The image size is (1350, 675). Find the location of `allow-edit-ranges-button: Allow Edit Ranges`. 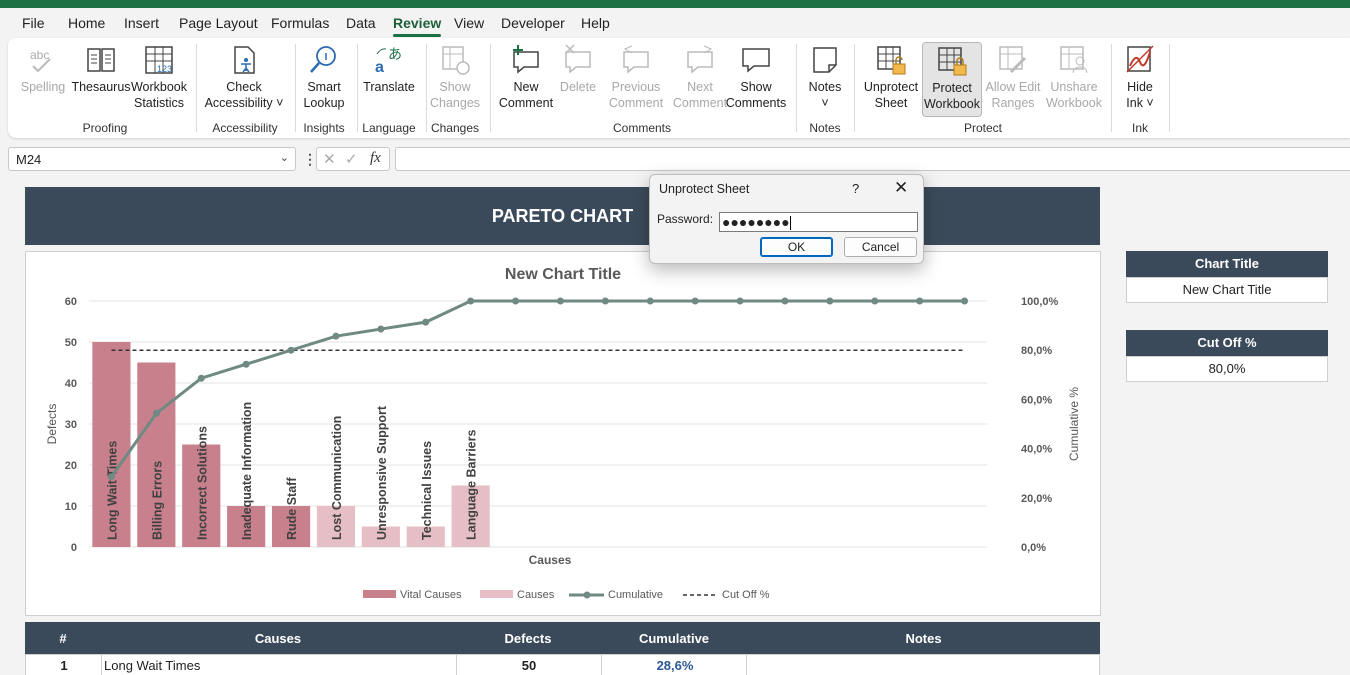

allow-edit-ranges-button: Allow Edit Ranges is located at coordinates (1013, 76).